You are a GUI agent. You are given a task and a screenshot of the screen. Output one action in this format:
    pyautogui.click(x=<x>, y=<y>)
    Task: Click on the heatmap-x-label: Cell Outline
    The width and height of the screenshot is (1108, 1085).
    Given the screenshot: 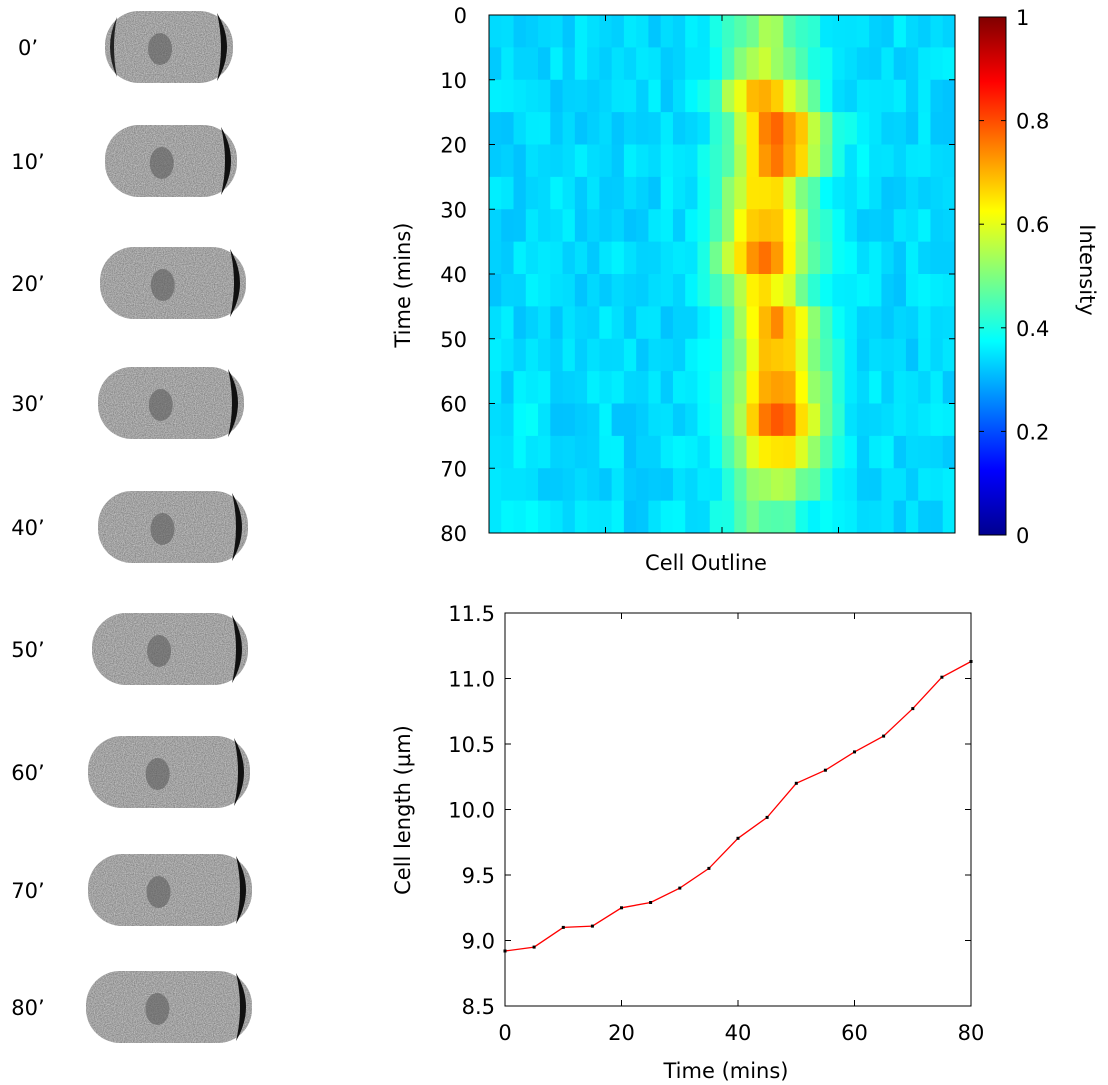 What is the action you would take?
    pyautogui.click(x=706, y=563)
    